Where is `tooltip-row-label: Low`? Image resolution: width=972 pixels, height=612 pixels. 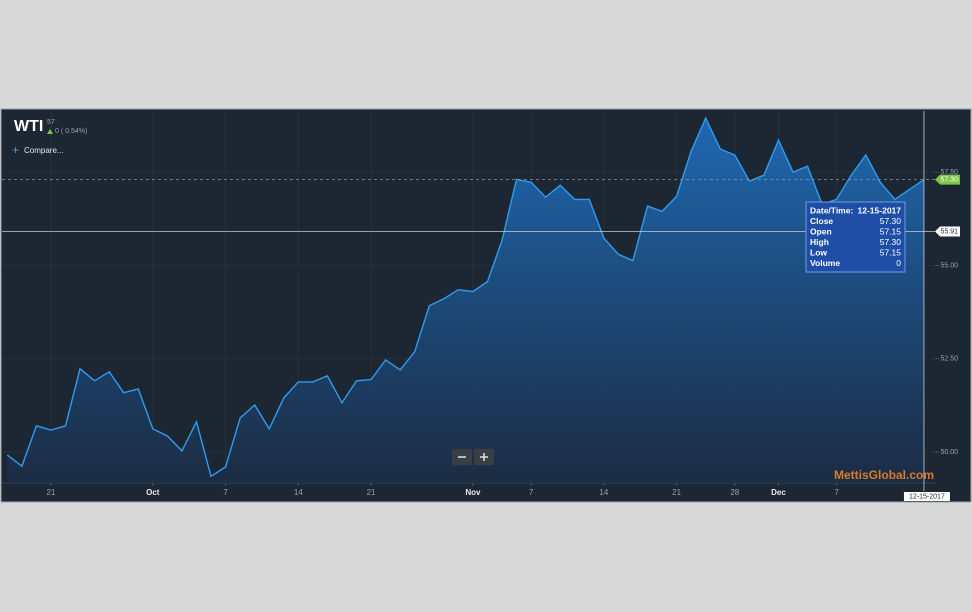
tooltip-row-label: Low is located at coordinates (818, 252).